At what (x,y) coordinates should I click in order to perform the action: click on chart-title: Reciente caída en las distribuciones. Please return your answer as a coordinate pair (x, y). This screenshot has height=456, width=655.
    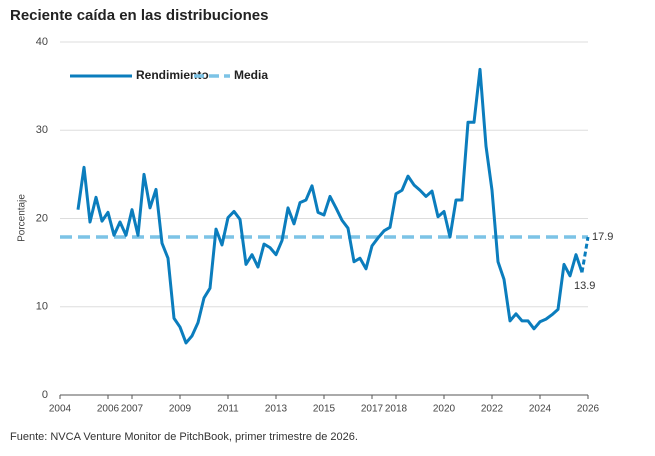
    Looking at the image, I should click on (139, 15).